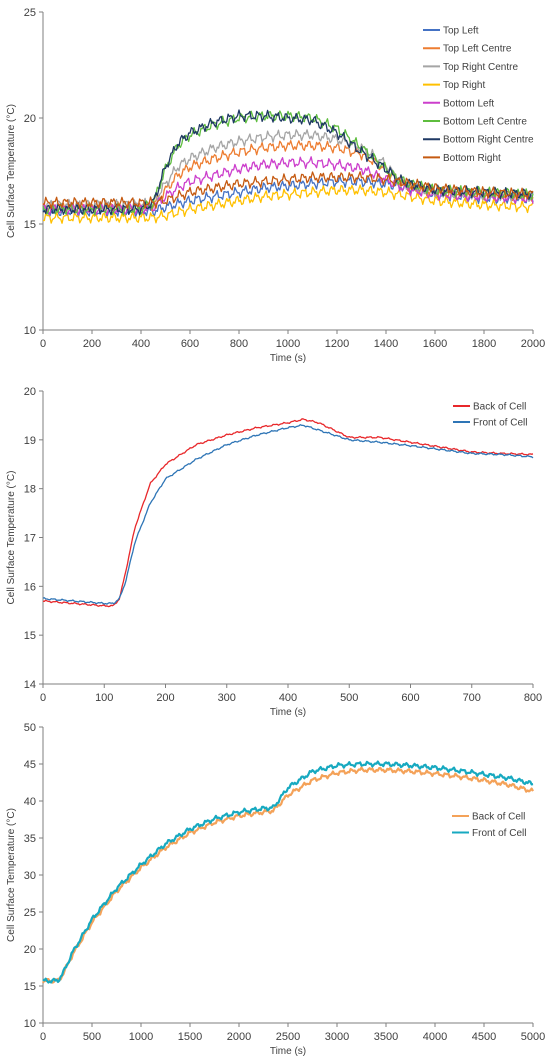 The width and height of the screenshot is (550, 1063). What do you see at coordinates (386, 1037) in the screenshot?
I see `x-tick-label: 3500` at bounding box center [386, 1037].